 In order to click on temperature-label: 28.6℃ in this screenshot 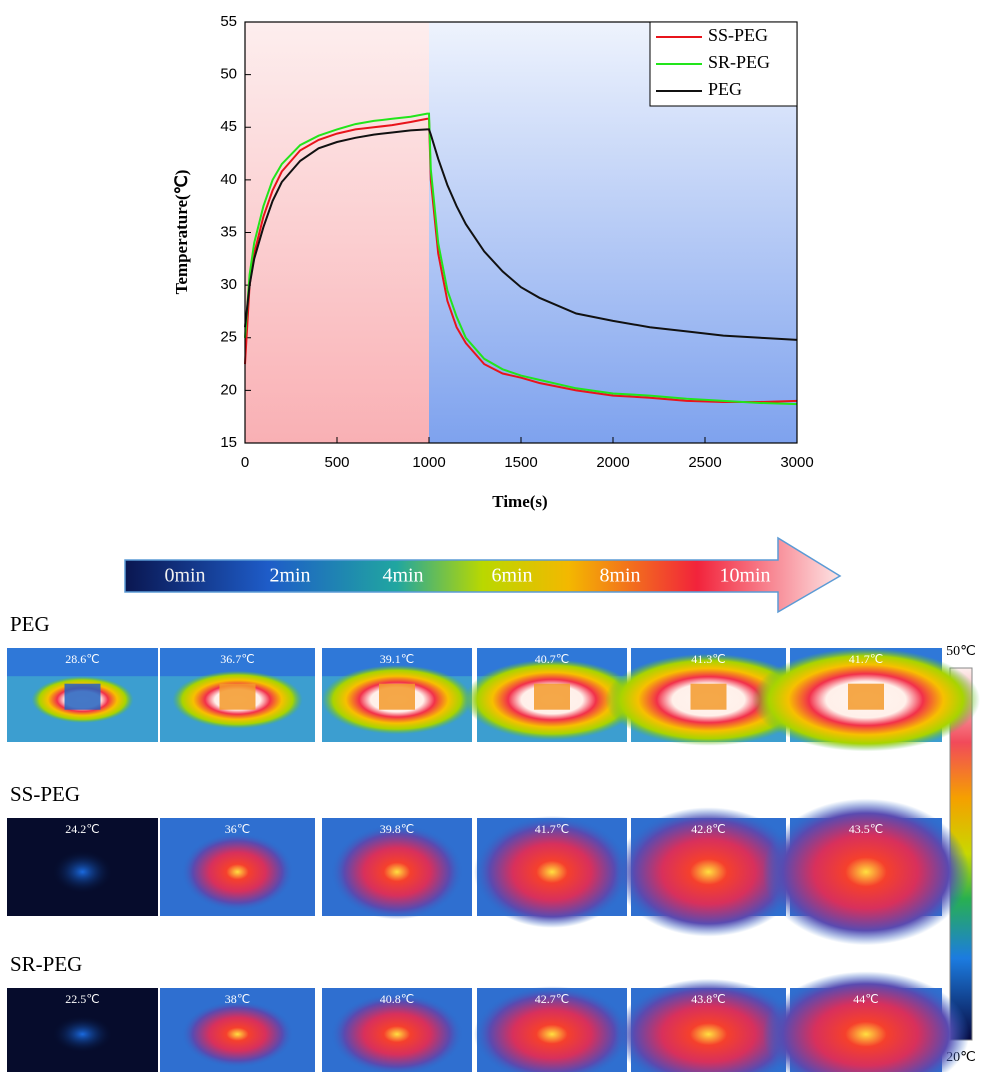, I will do `click(82, 659)`.